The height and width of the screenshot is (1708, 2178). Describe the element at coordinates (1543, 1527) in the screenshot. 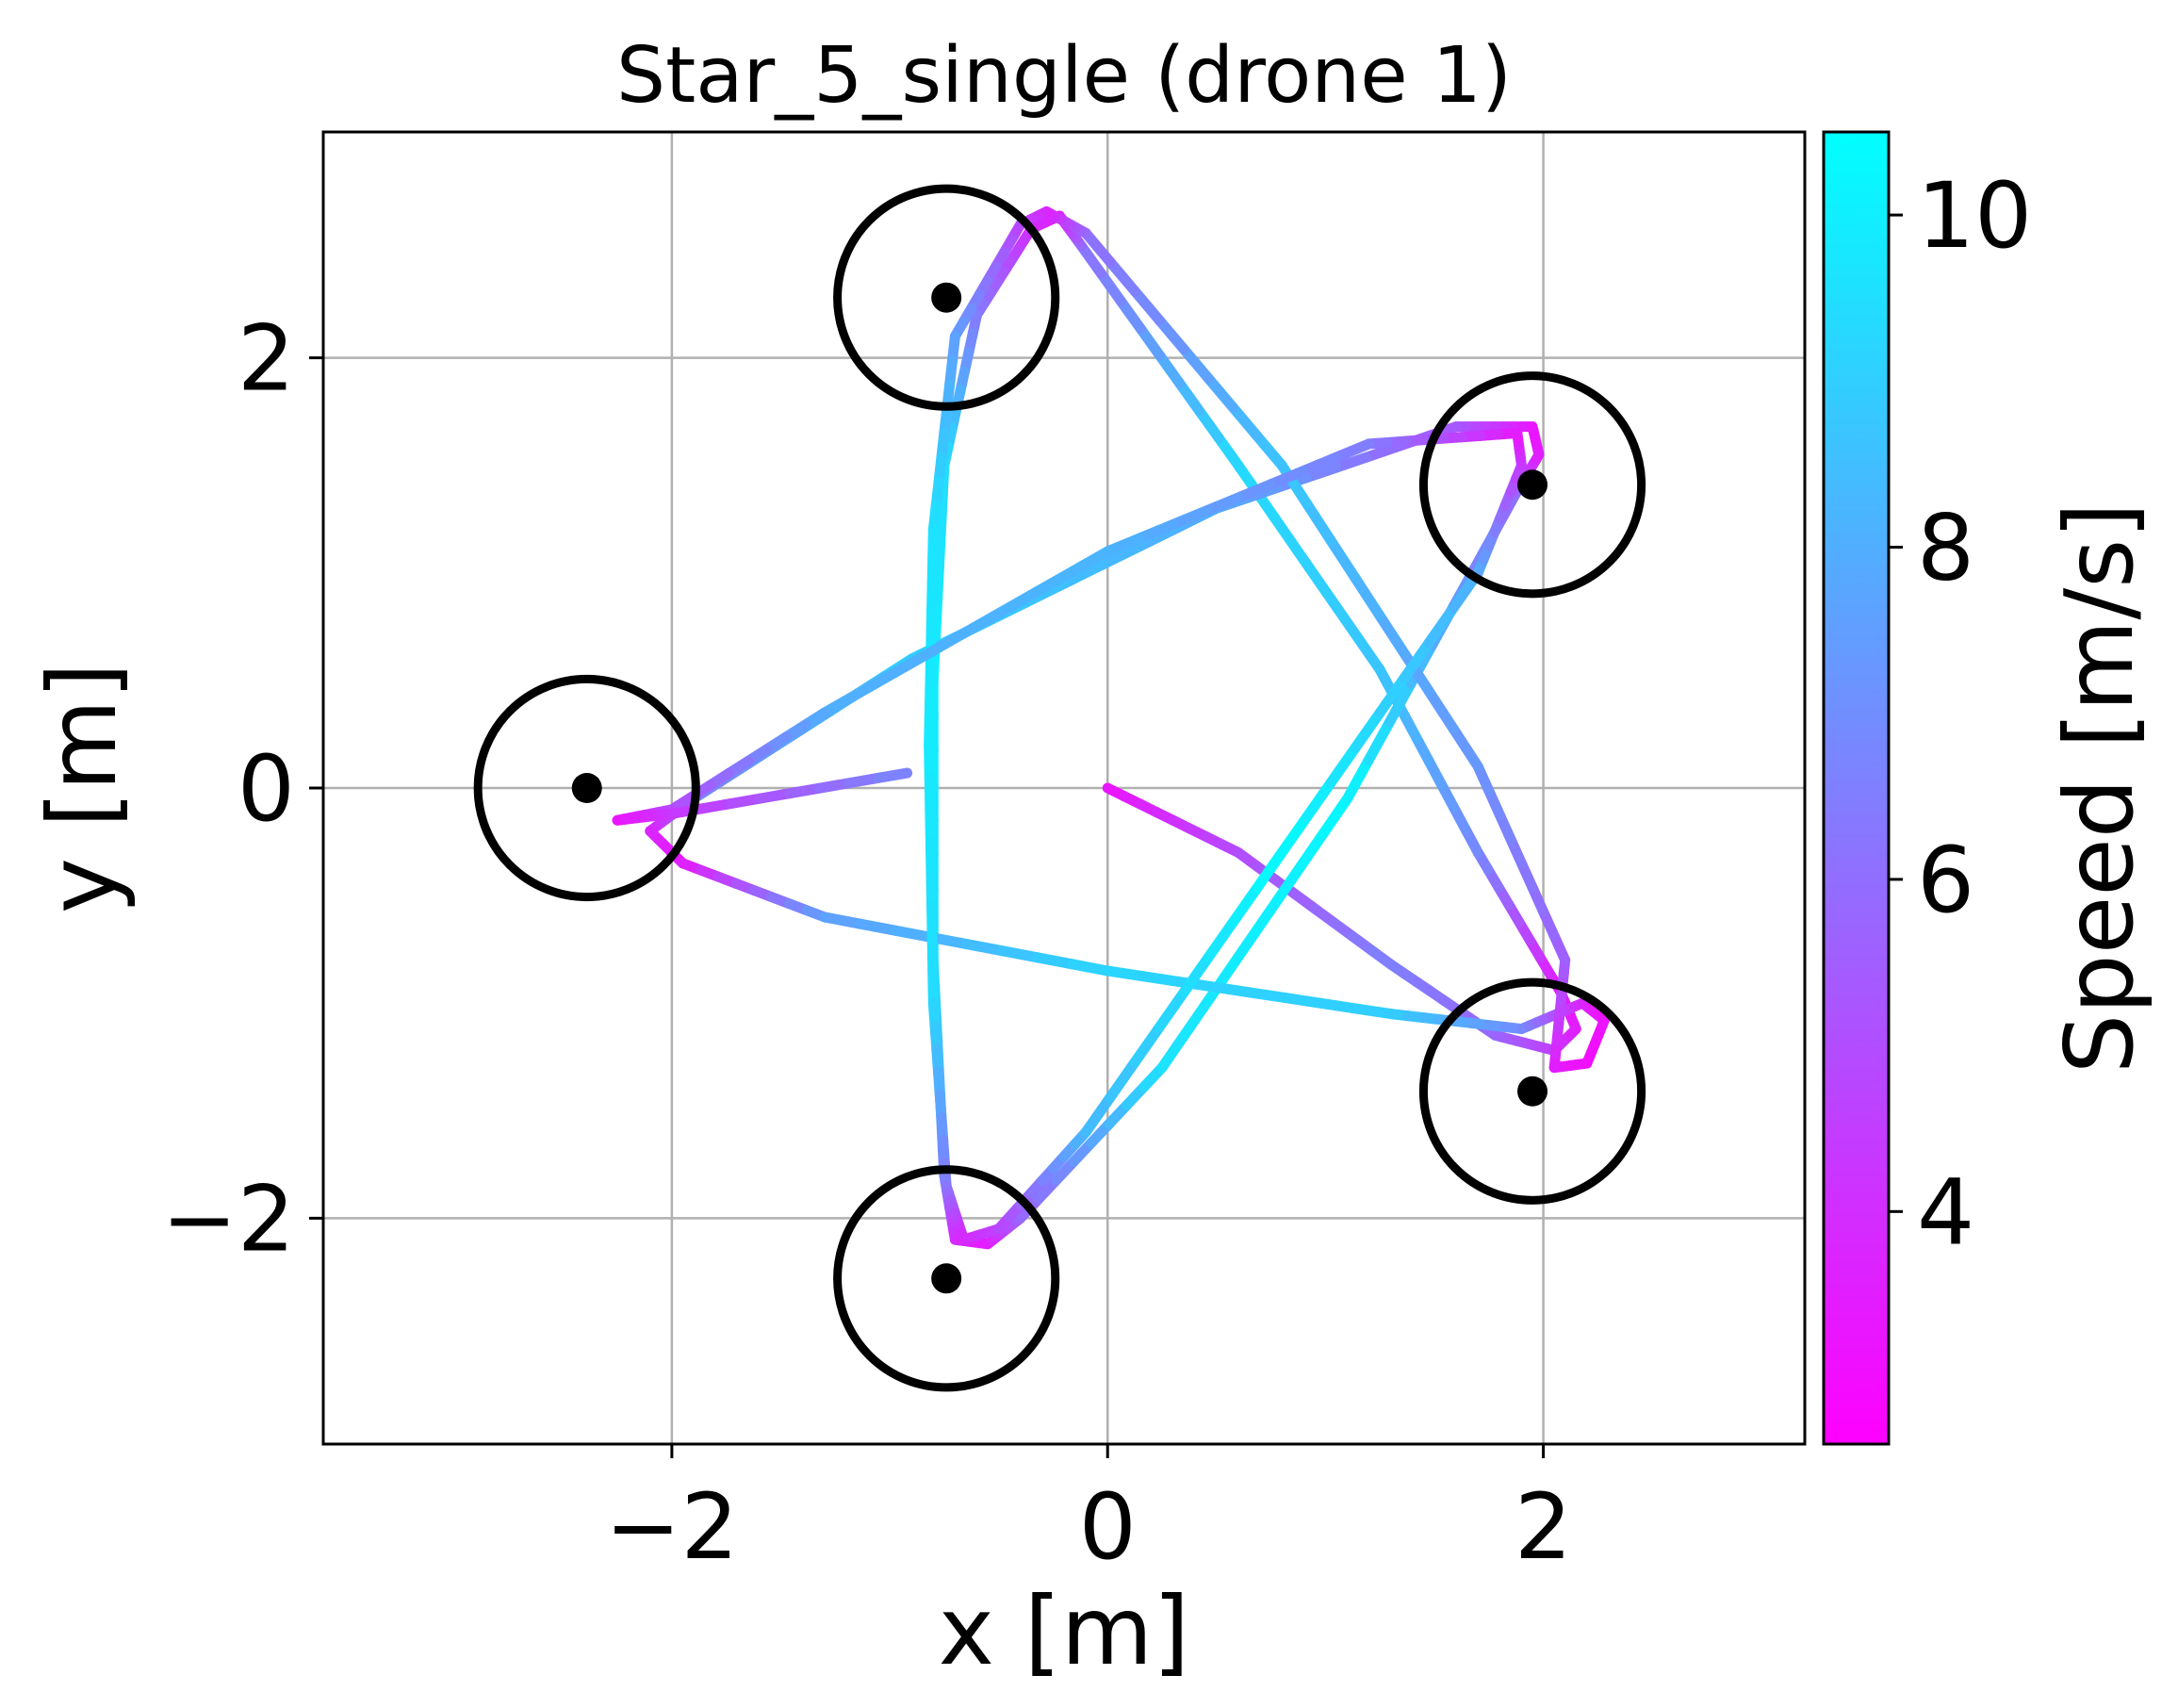

I see `x-tick-label: 2` at that location.